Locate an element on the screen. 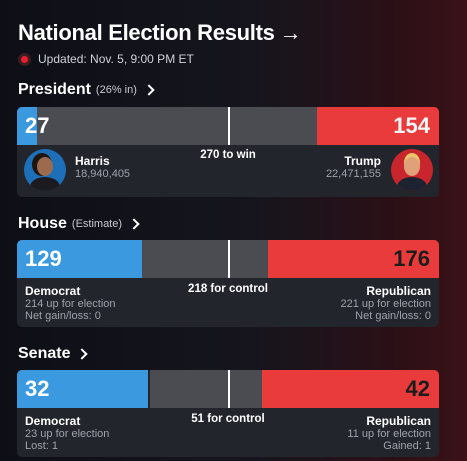  house-control-threshold: 218 for control is located at coordinates (228, 289).